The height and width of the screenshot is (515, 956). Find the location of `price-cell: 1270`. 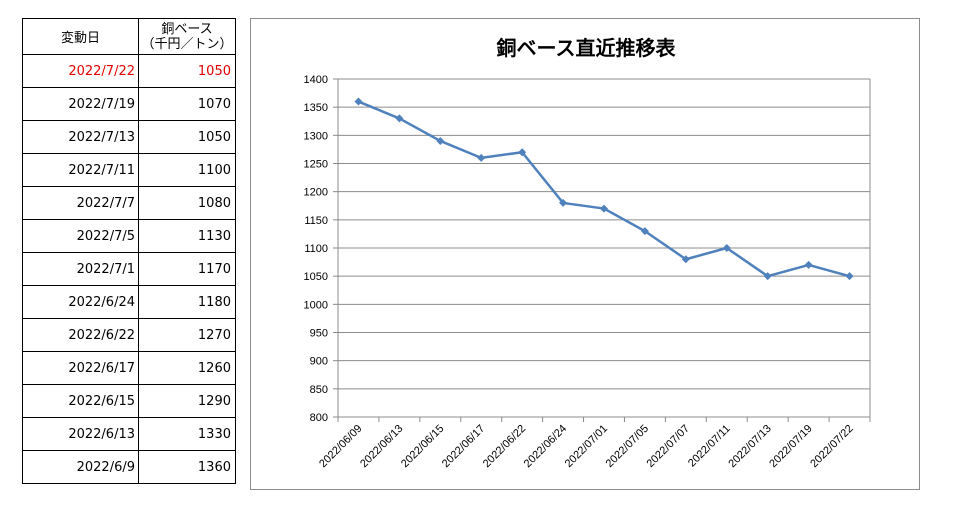

price-cell: 1270 is located at coordinates (187, 335).